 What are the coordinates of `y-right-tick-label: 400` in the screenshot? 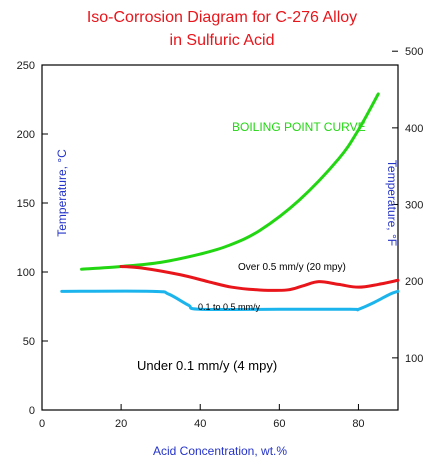 It's located at (414, 129).